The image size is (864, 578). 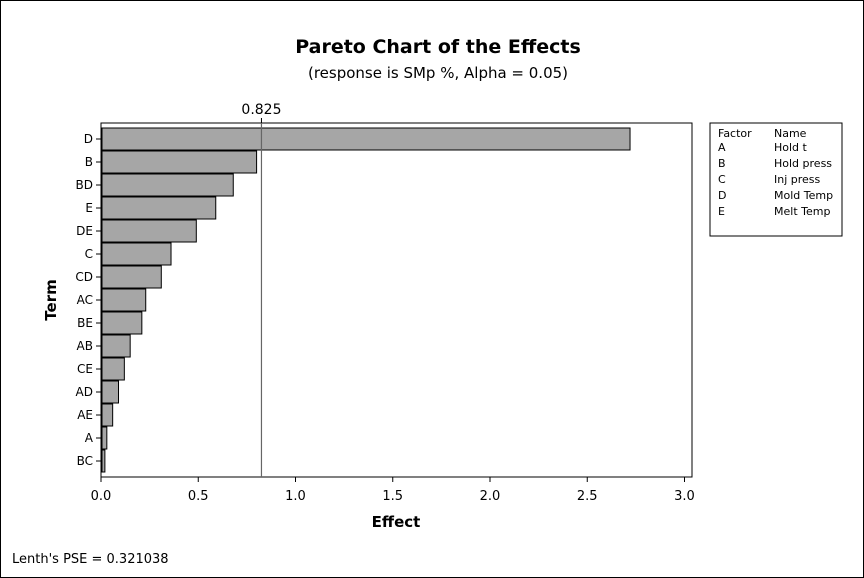 I want to click on lenth-pse-footer: Lenth's PSE = 0.321038, so click(x=90, y=559).